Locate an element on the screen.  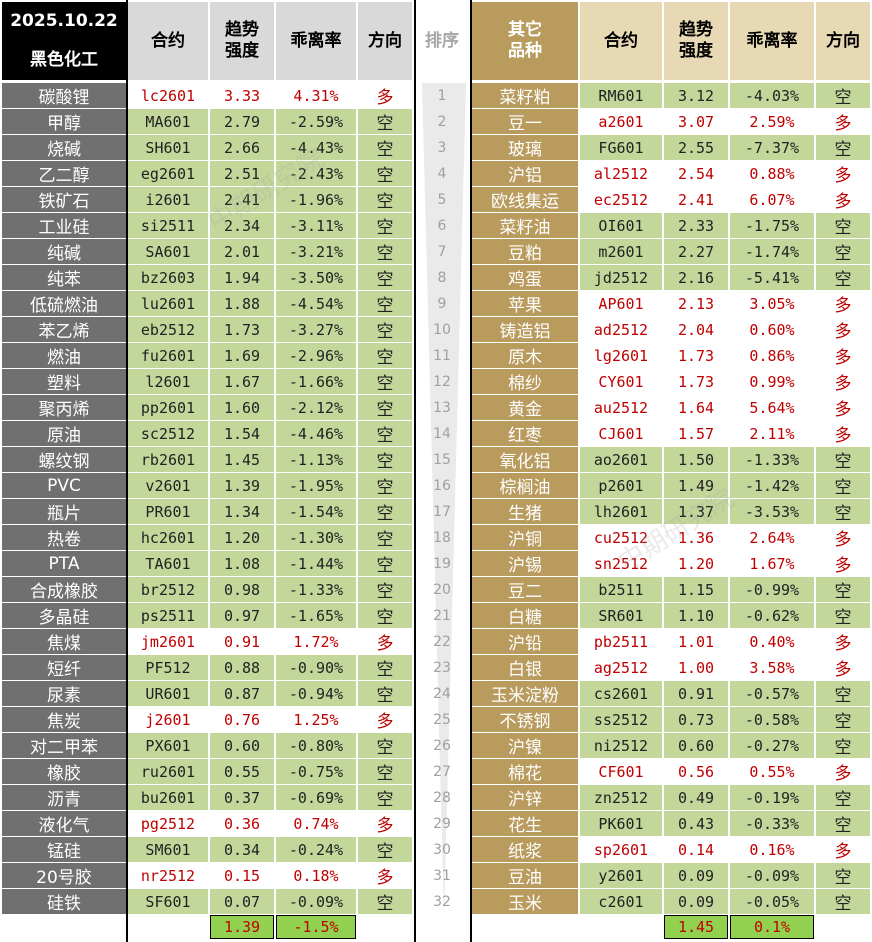
left-deviation-cell: -3.11% is located at coordinates (316, 225).